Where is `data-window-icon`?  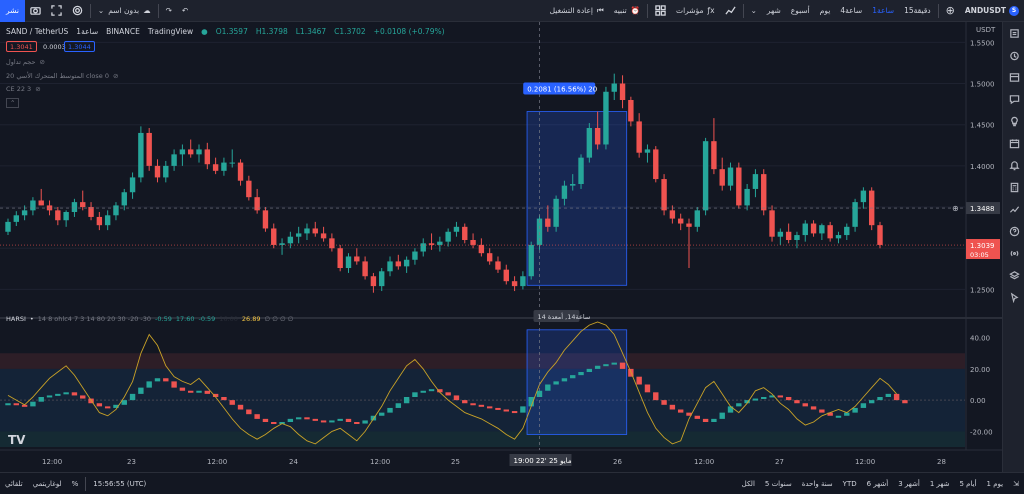 data-window-icon is located at coordinates (1013, 77).